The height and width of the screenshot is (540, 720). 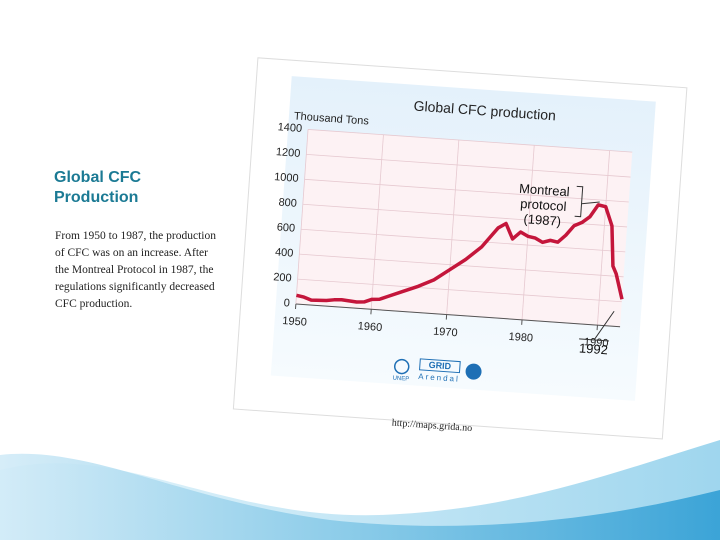 What do you see at coordinates (400, 379) in the screenshot?
I see `logo-text: UNEP` at bounding box center [400, 379].